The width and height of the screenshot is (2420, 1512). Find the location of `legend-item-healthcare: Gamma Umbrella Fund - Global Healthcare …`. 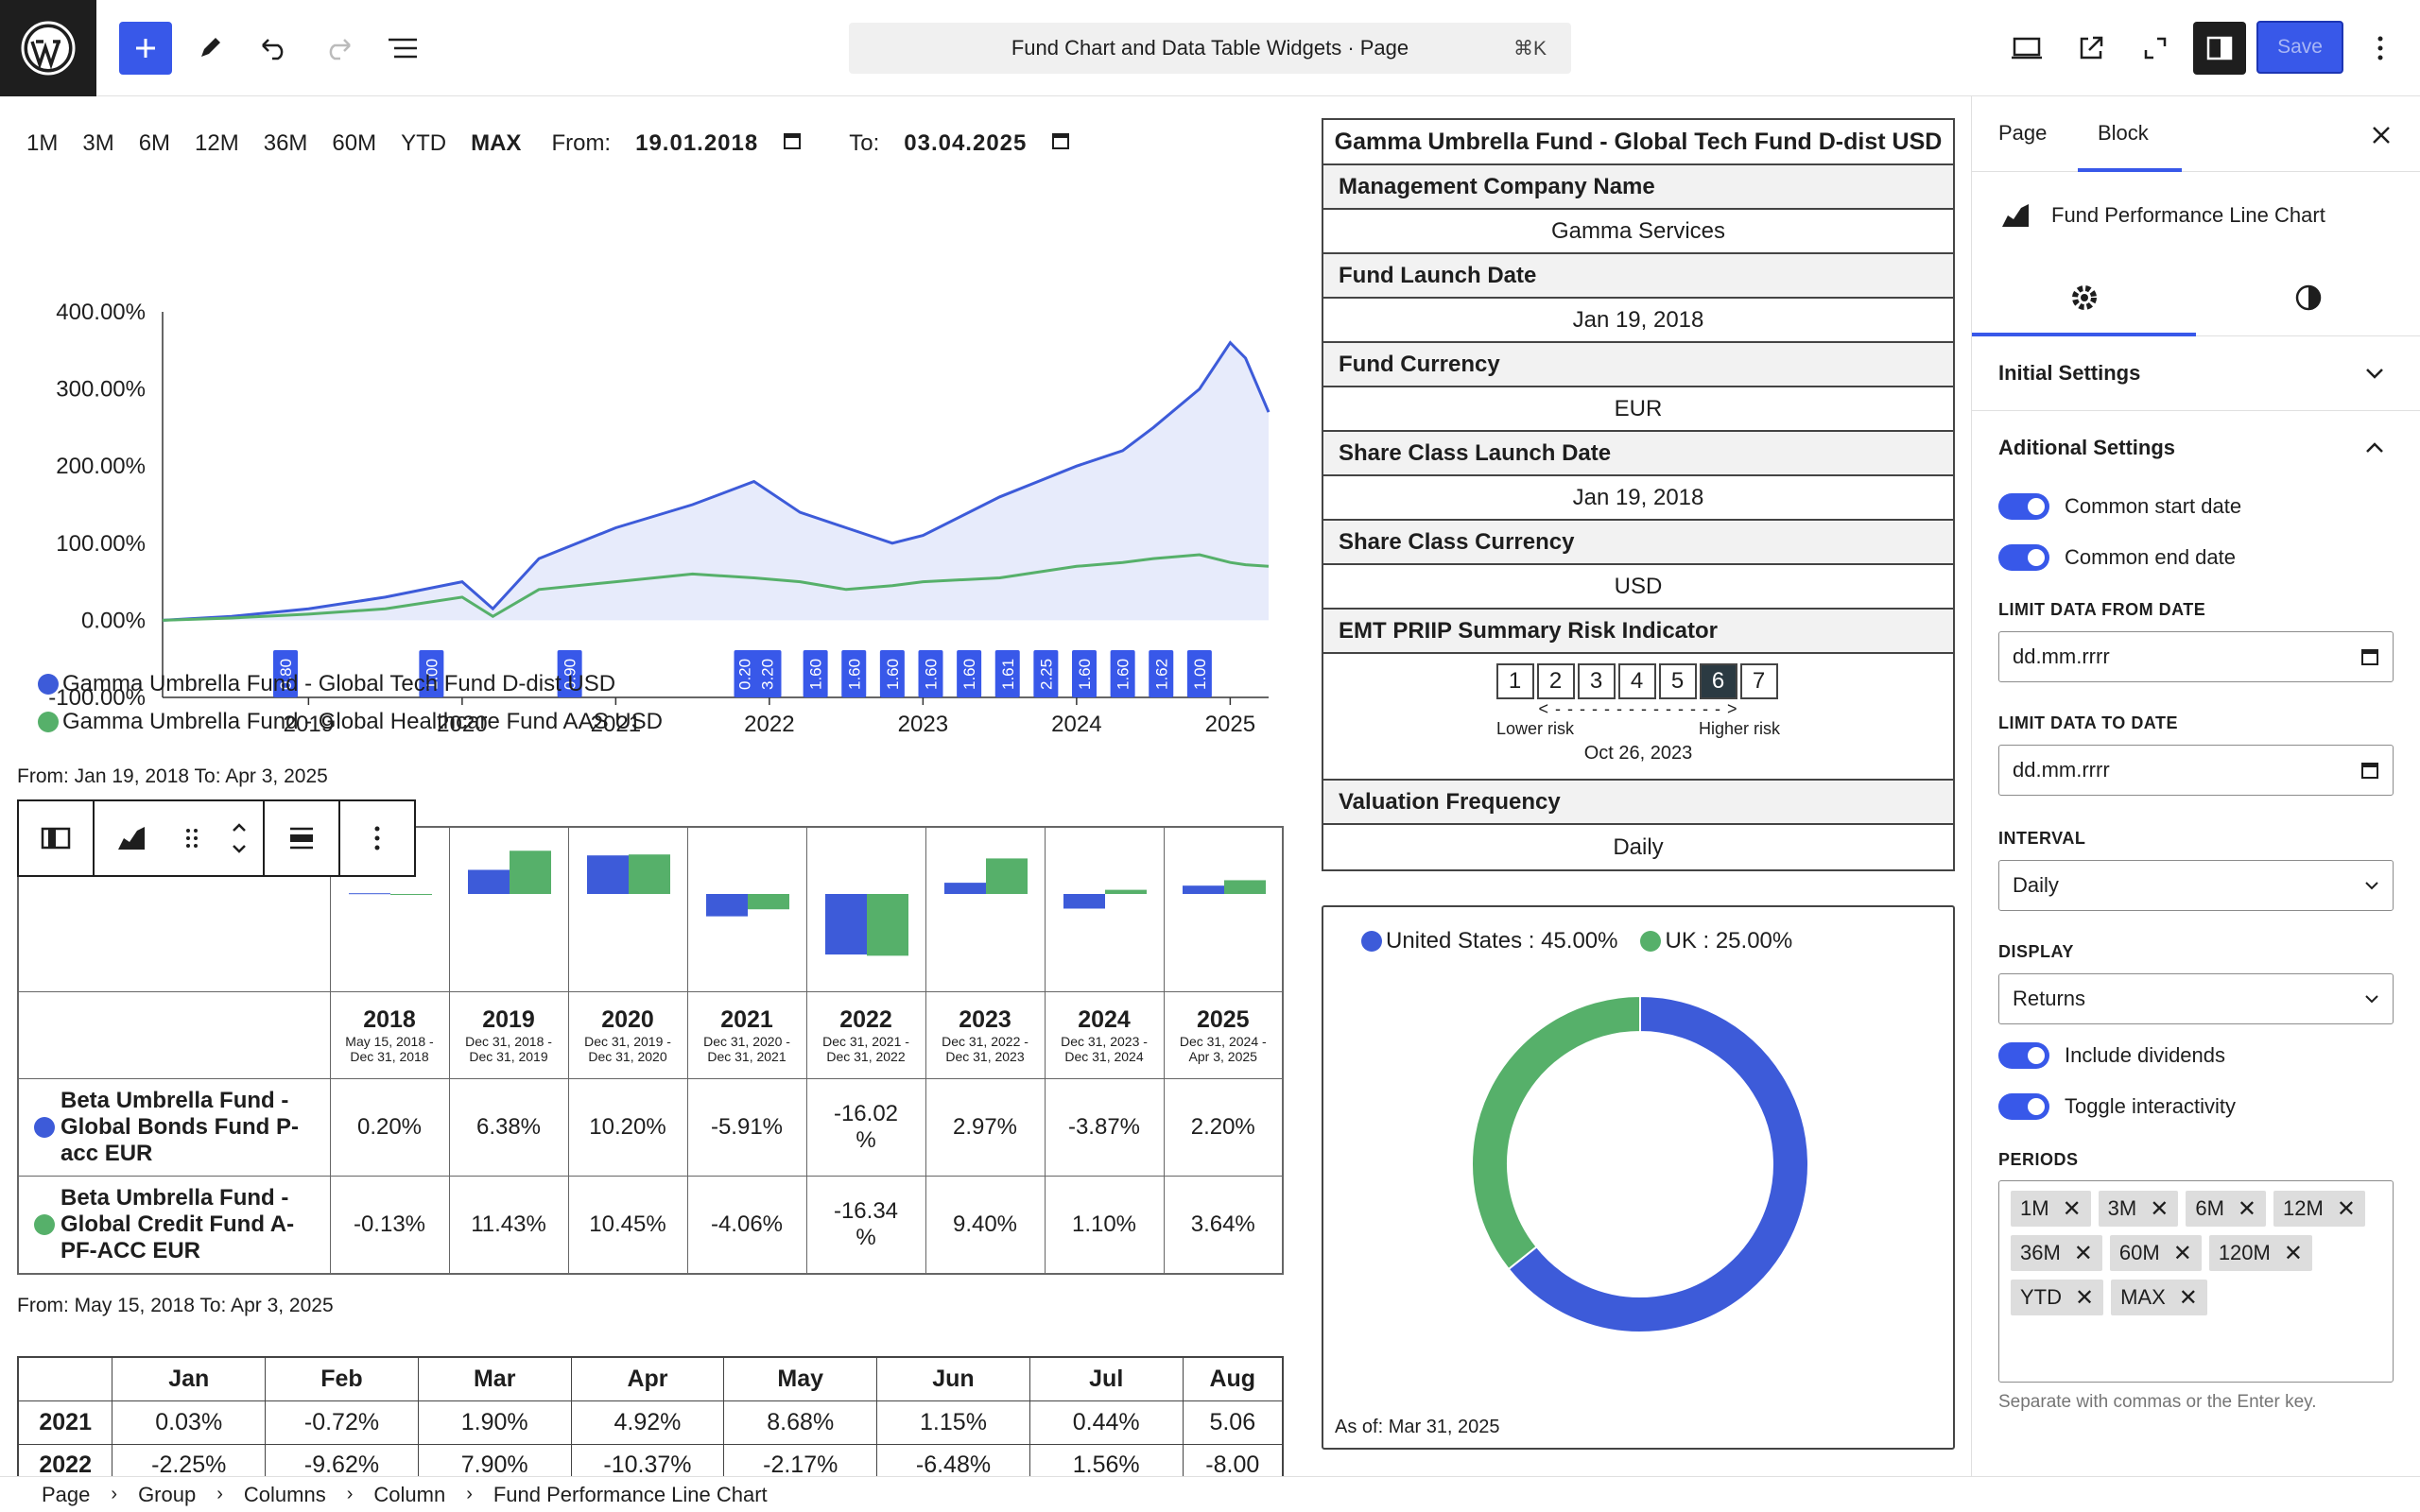

legend-item-healthcare: Gamma Umbrella Fund - Global Healthcare … is located at coordinates (350, 722).